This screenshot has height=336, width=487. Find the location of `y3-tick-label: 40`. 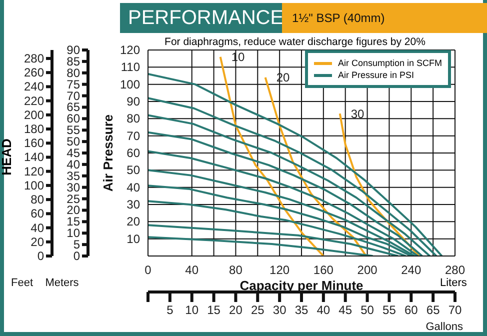

y3-tick-label: 40 is located at coordinates (37, 227).